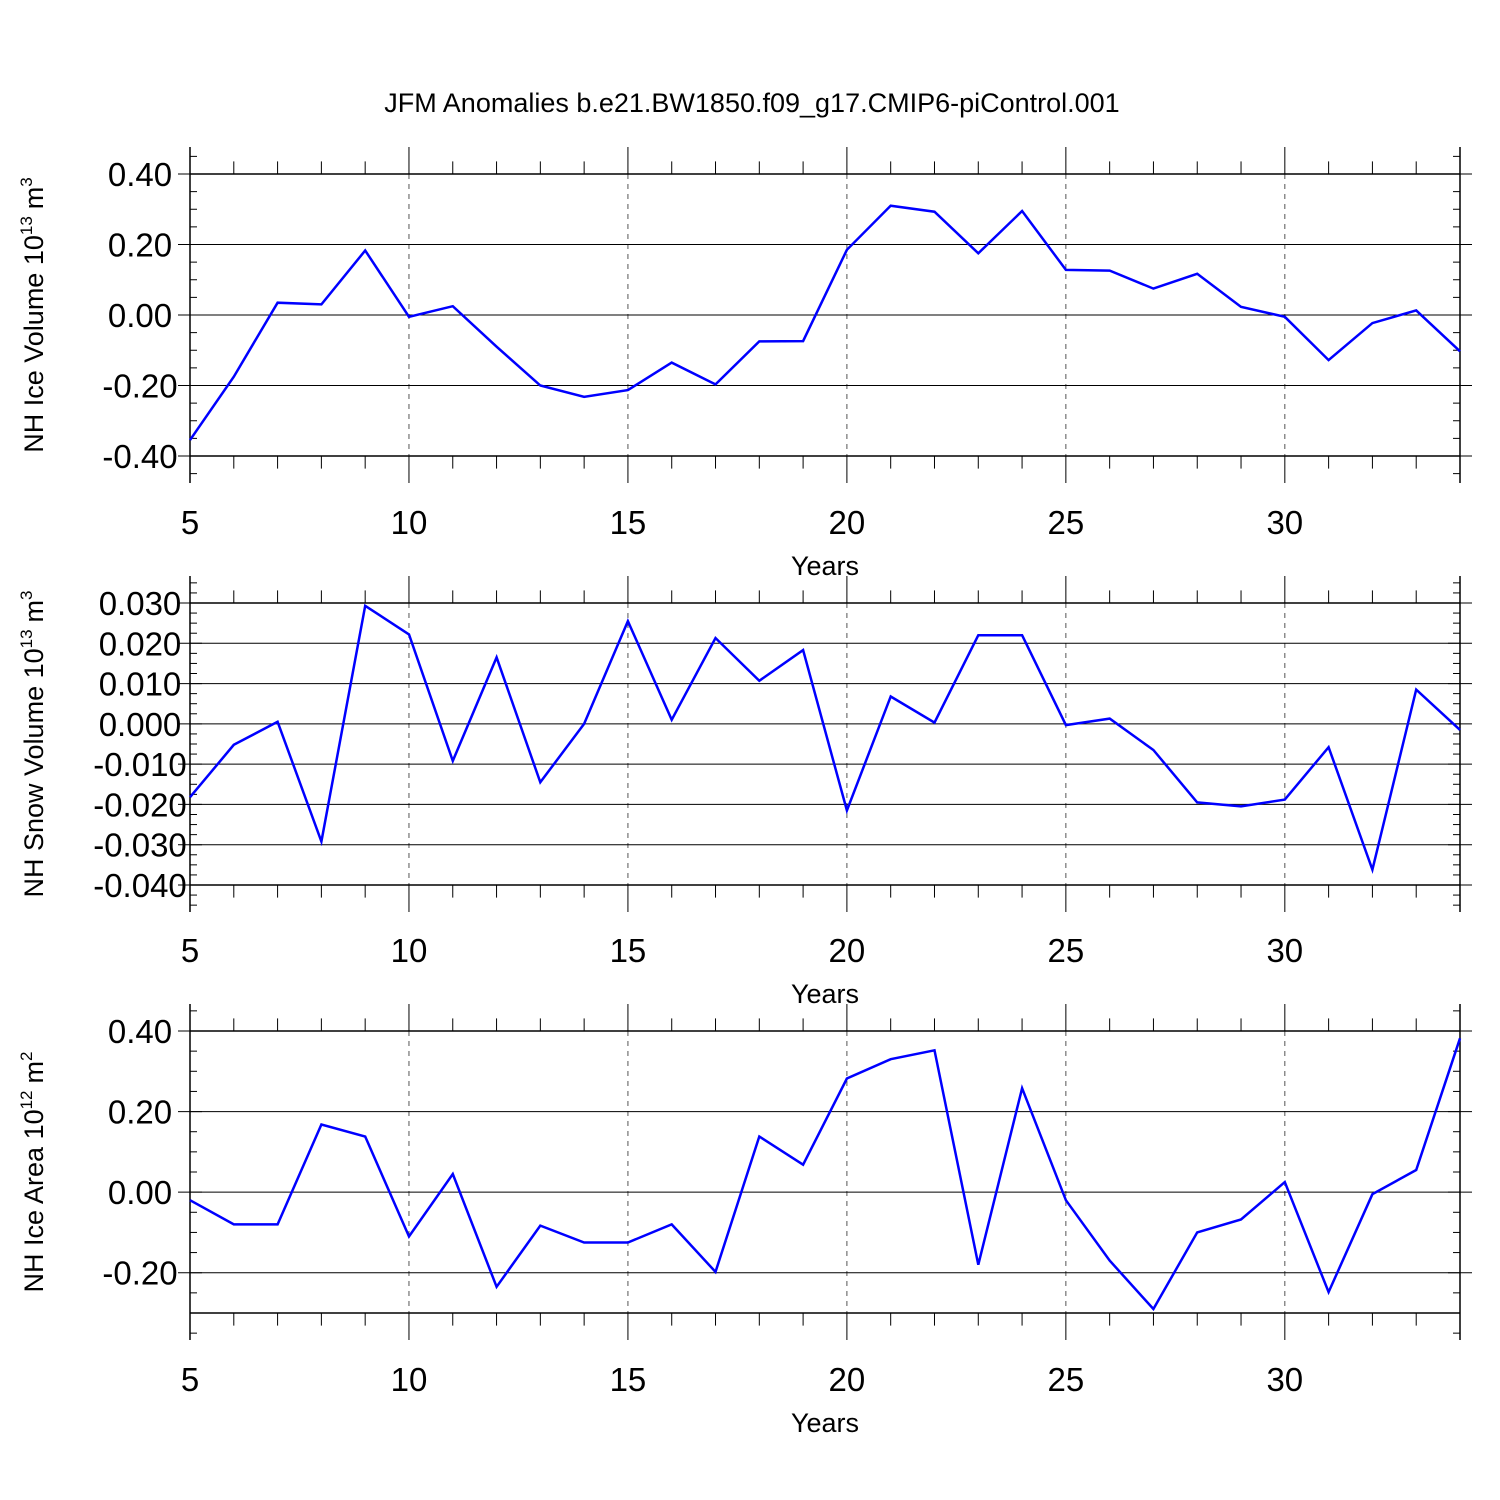 This screenshot has width=1500, height=1500. Describe the element at coordinates (140, 603) in the screenshot. I see `y-tick-label: 0.030` at that location.